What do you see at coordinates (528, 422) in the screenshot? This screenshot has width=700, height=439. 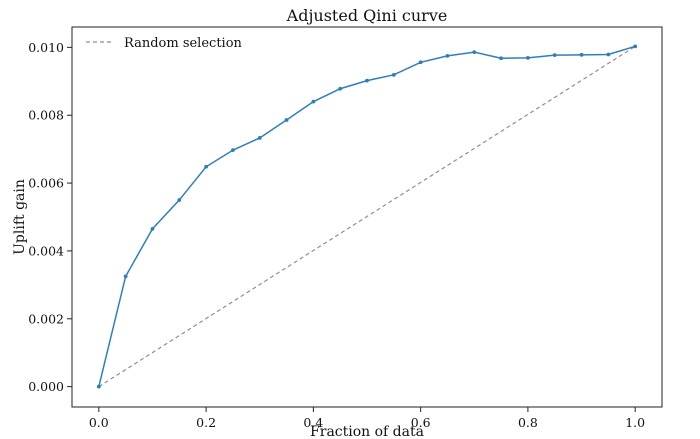 I see `x-tick-label: 0.8` at bounding box center [528, 422].